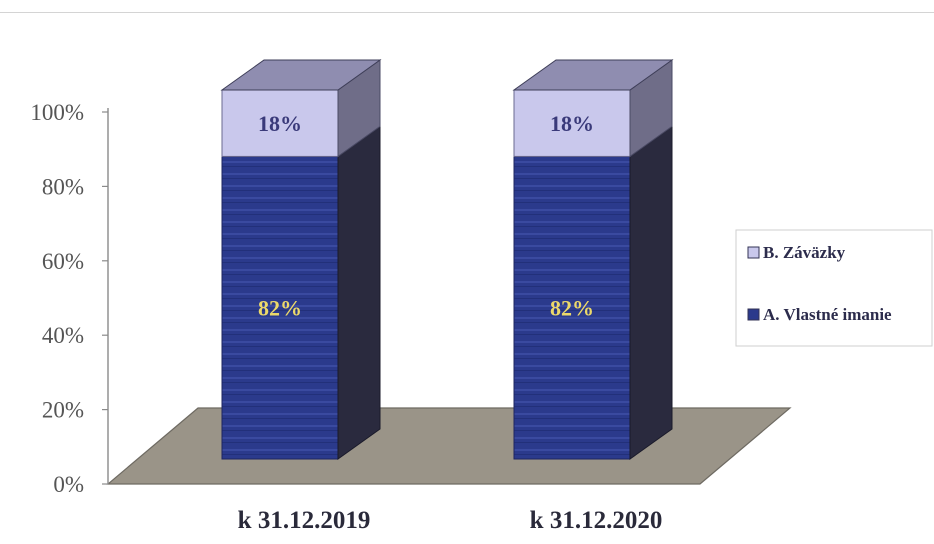 The width and height of the screenshot is (934, 544). Describe the element at coordinates (63, 261) in the screenshot. I see `y-tick-label: 60%` at that location.